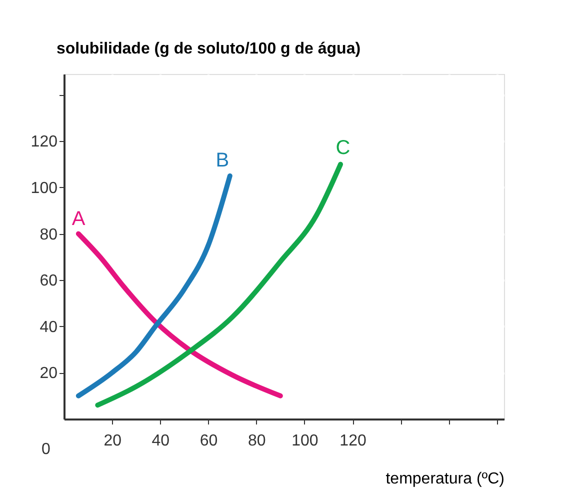 This screenshot has height=503, width=564. I want to click on x-tick-label: 40, so click(161, 441).